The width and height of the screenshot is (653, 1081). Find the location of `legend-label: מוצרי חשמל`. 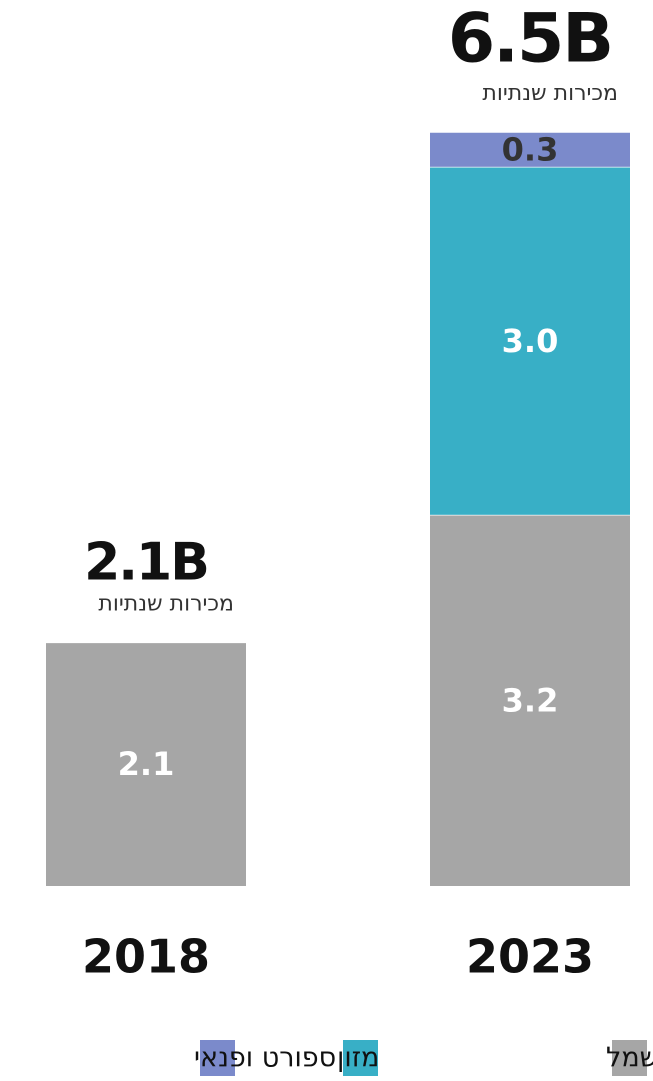

legend-label: מוצרי חשמל is located at coordinates (629, 1058).